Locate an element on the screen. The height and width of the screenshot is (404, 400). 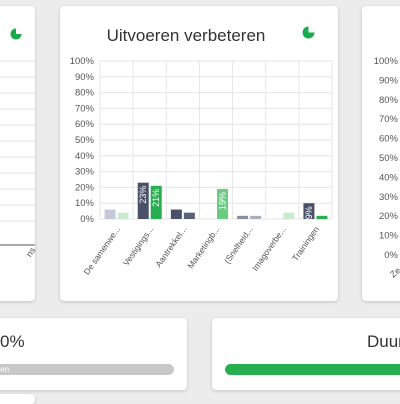
stat-card-right: Duur is located at coordinates (306, 354).